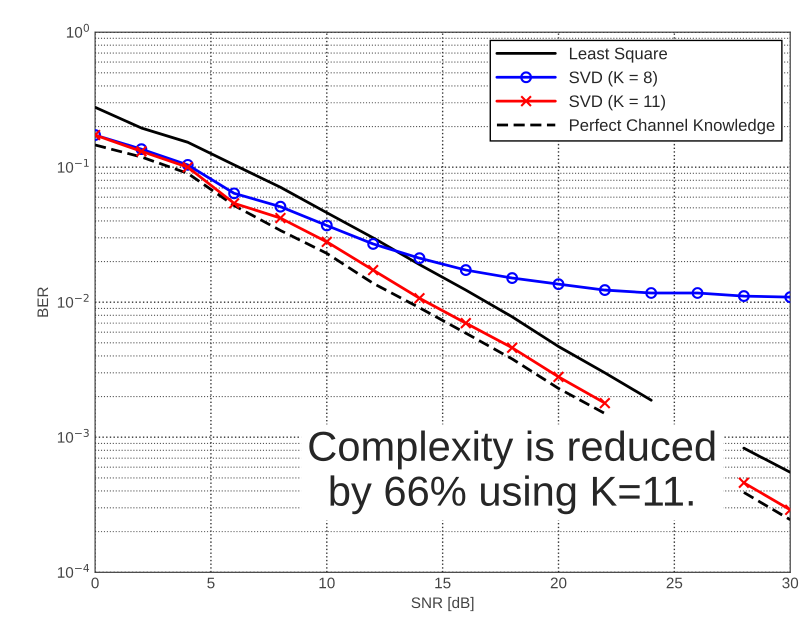 The height and width of the screenshot is (643, 799). What do you see at coordinates (74, 571) in the screenshot?
I see `y-tick-label: 10$^{−4}$` at bounding box center [74, 571].